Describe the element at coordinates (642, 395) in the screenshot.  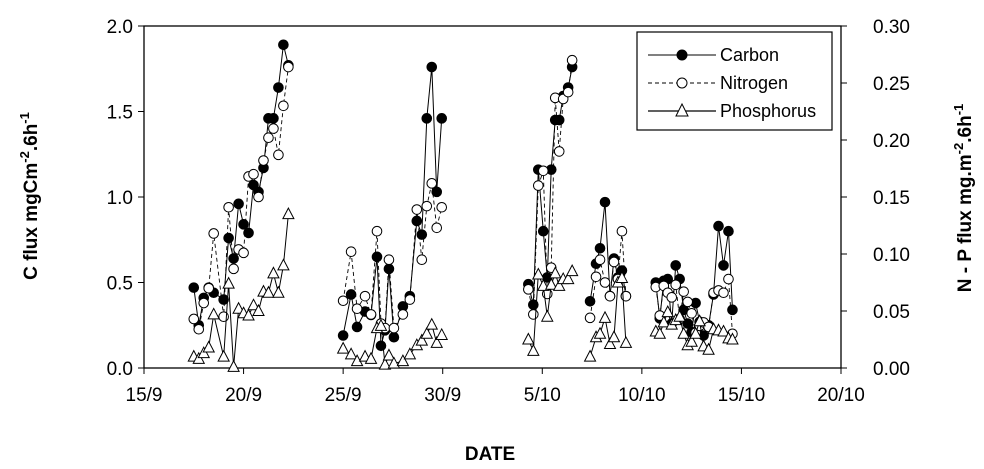
I see `x-tick-label: 10/10` at that location.